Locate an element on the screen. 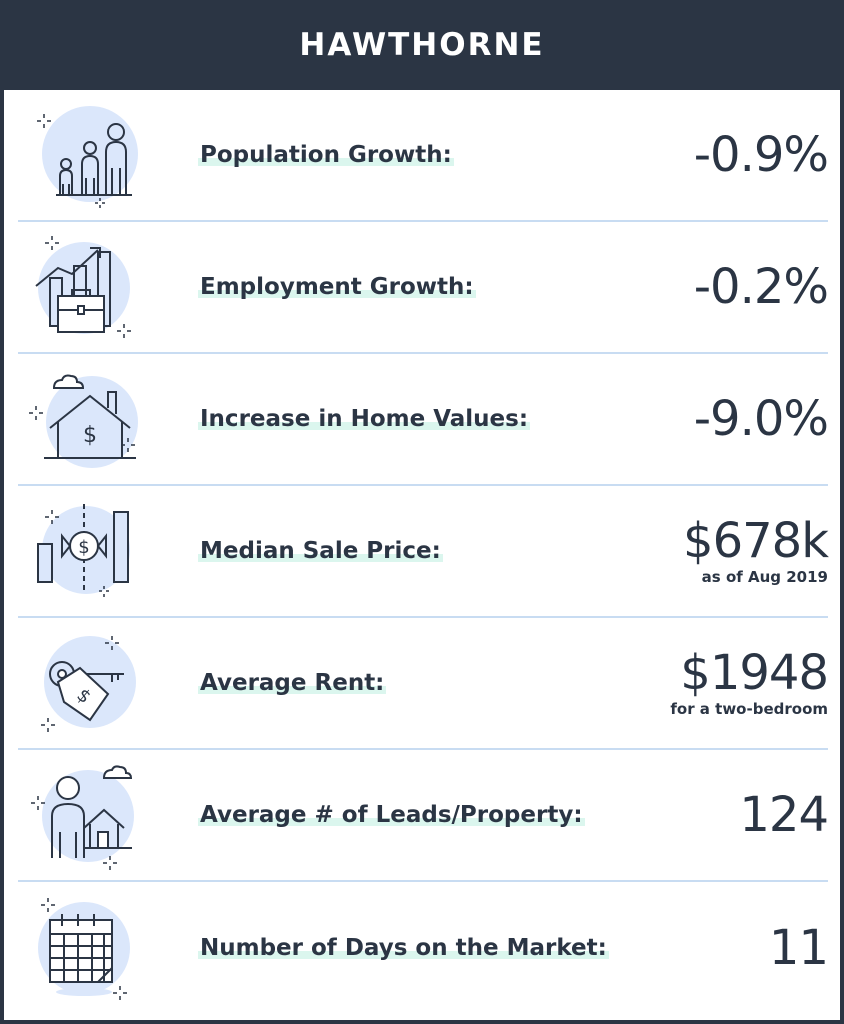  stat-value: $1948 is located at coordinates (754, 672).